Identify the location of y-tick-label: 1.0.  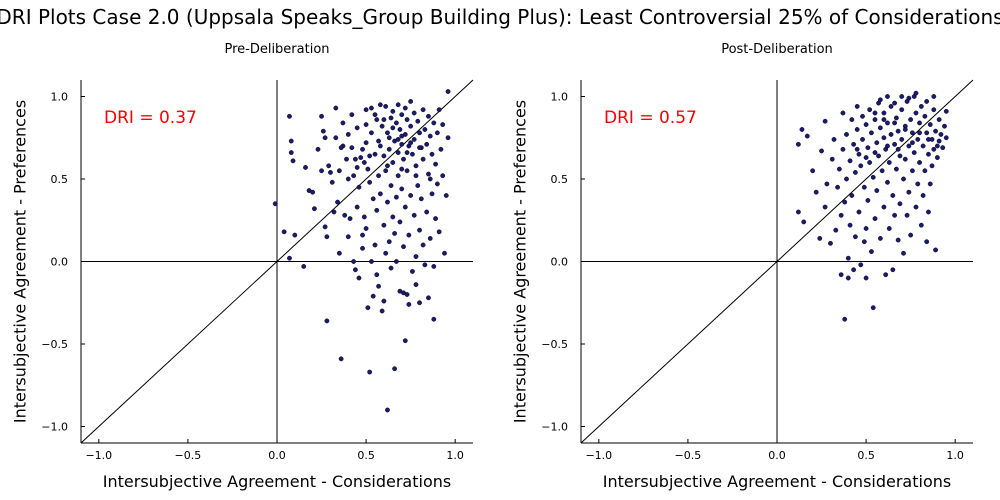
(560, 97).